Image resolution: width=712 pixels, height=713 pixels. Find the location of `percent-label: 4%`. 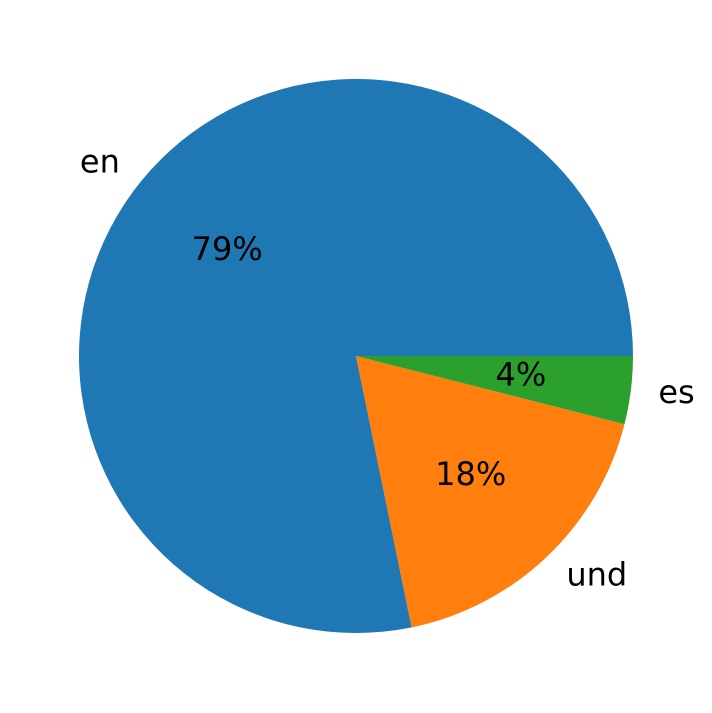

percent-label: 4% is located at coordinates (521, 375).